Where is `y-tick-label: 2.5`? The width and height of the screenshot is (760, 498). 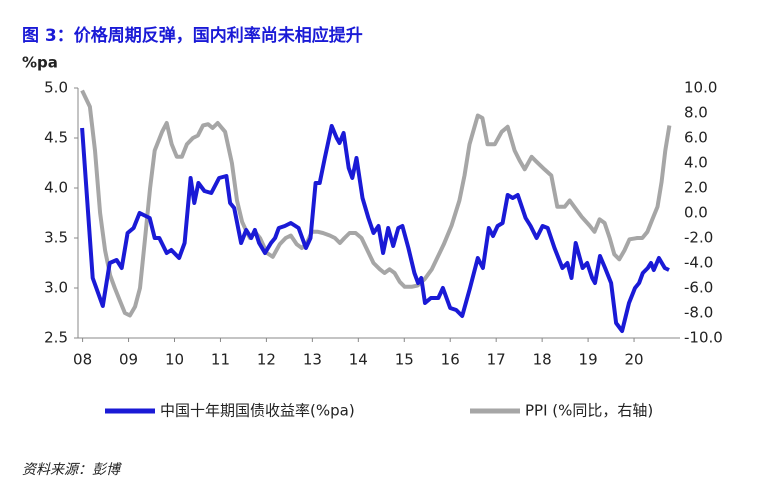
y-tick-label: 2.5 is located at coordinates (56, 338).